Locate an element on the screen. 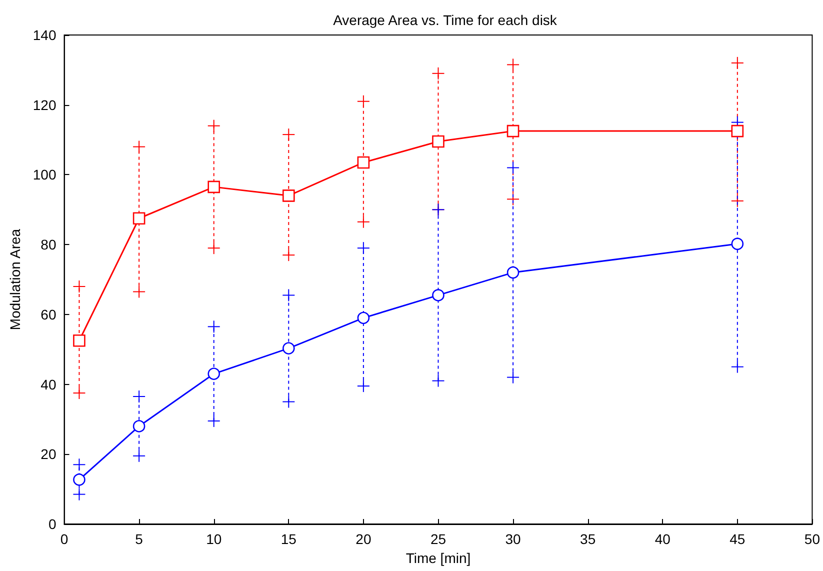 The width and height of the screenshot is (823, 571). x-tick-label: 5 is located at coordinates (139, 539).